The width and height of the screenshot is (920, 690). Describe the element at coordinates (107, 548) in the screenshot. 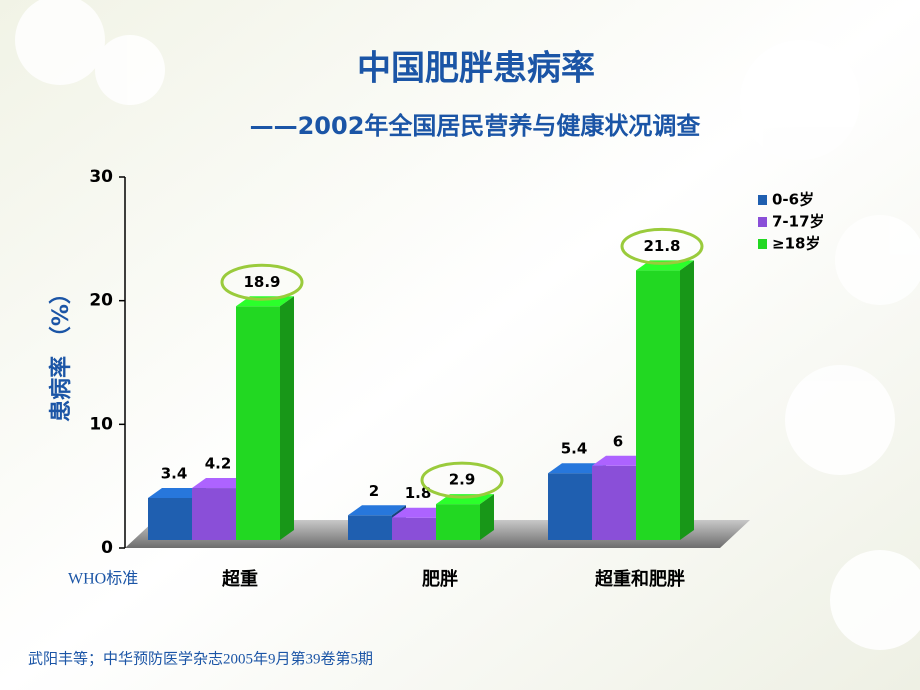

I see `y-tick-label: 0` at that location.